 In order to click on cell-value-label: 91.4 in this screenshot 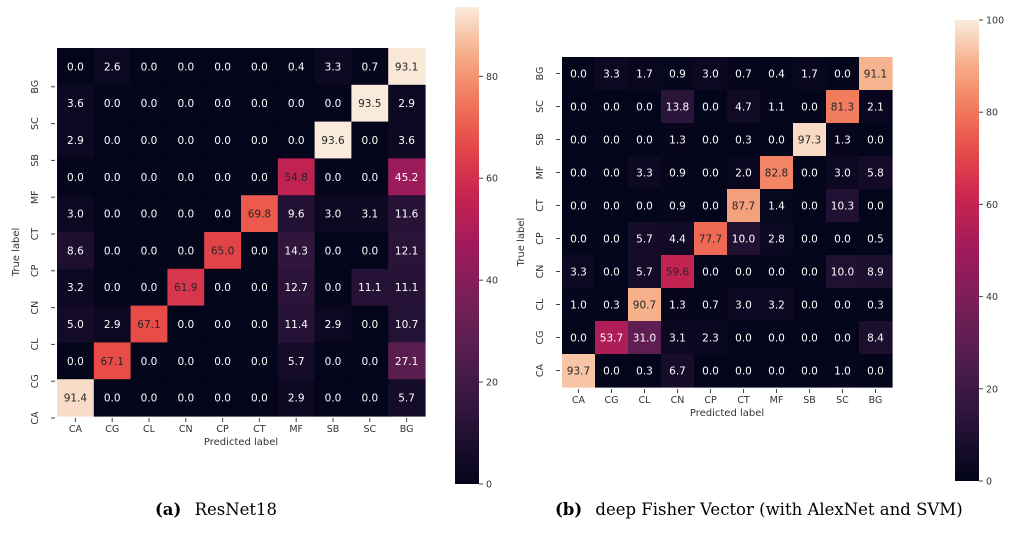, I will do `click(76, 399)`.